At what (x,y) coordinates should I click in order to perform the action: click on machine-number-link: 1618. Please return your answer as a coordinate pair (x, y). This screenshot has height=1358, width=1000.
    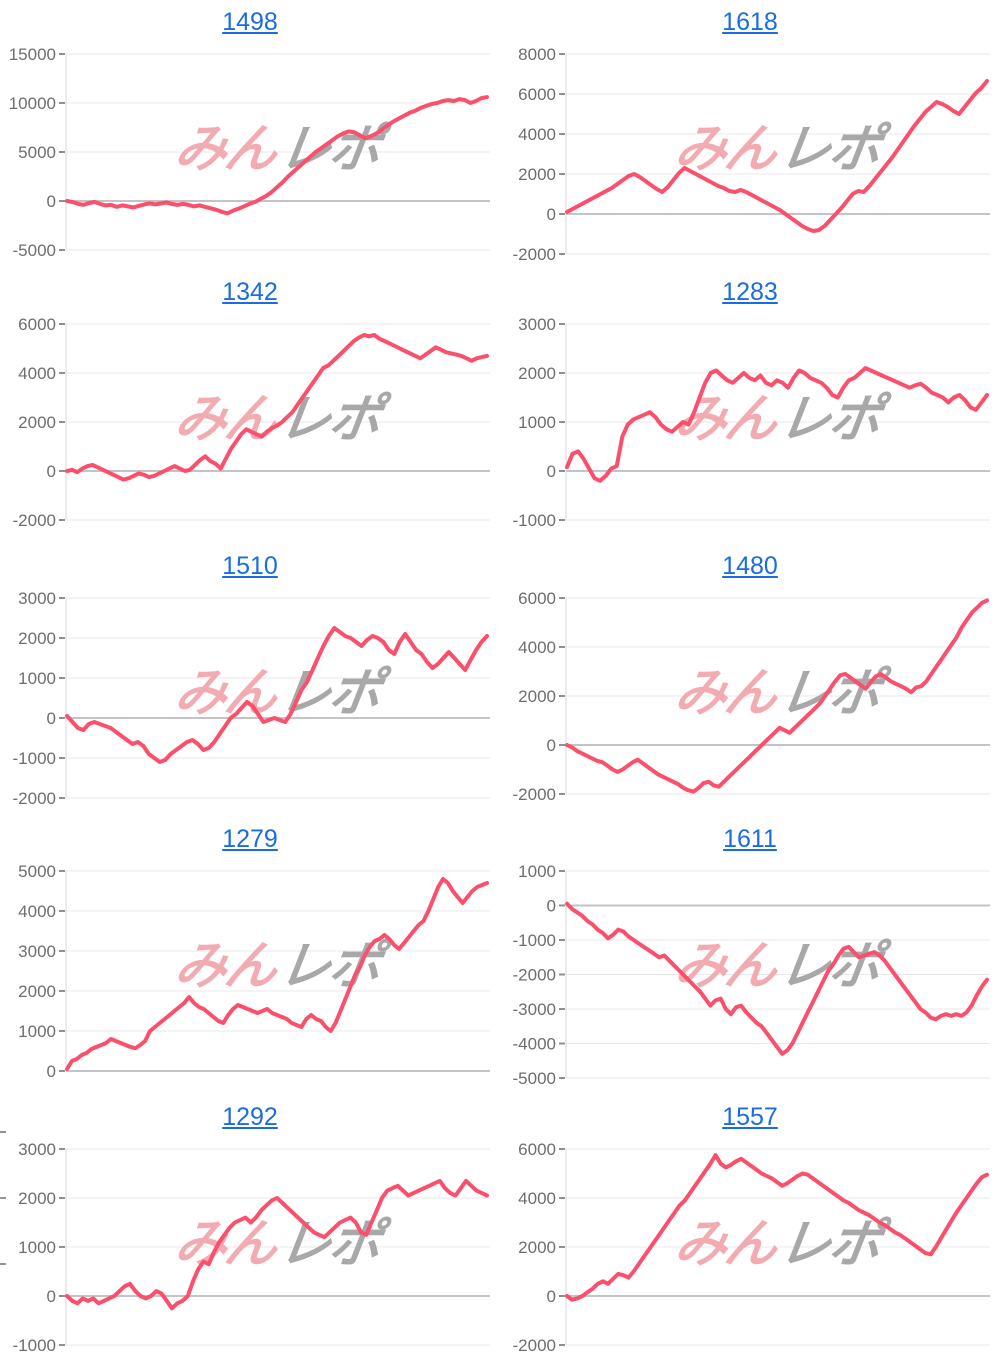
    Looking at the image, I should click on (750, 22).